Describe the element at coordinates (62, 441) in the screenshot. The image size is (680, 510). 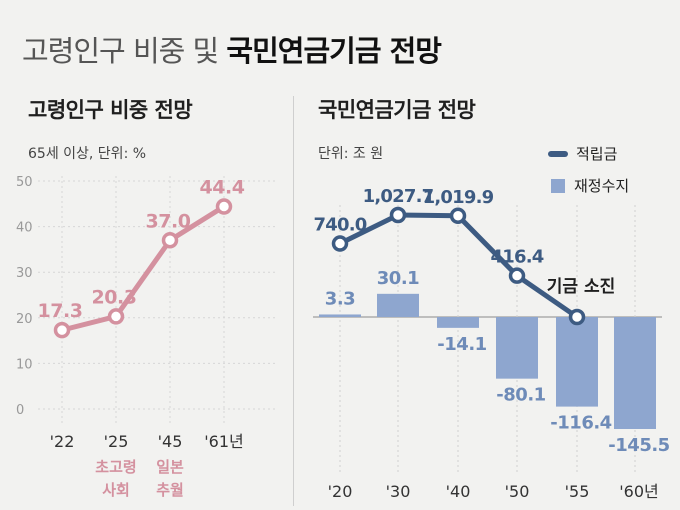
I see `left-xtick-label: '22` at that location.